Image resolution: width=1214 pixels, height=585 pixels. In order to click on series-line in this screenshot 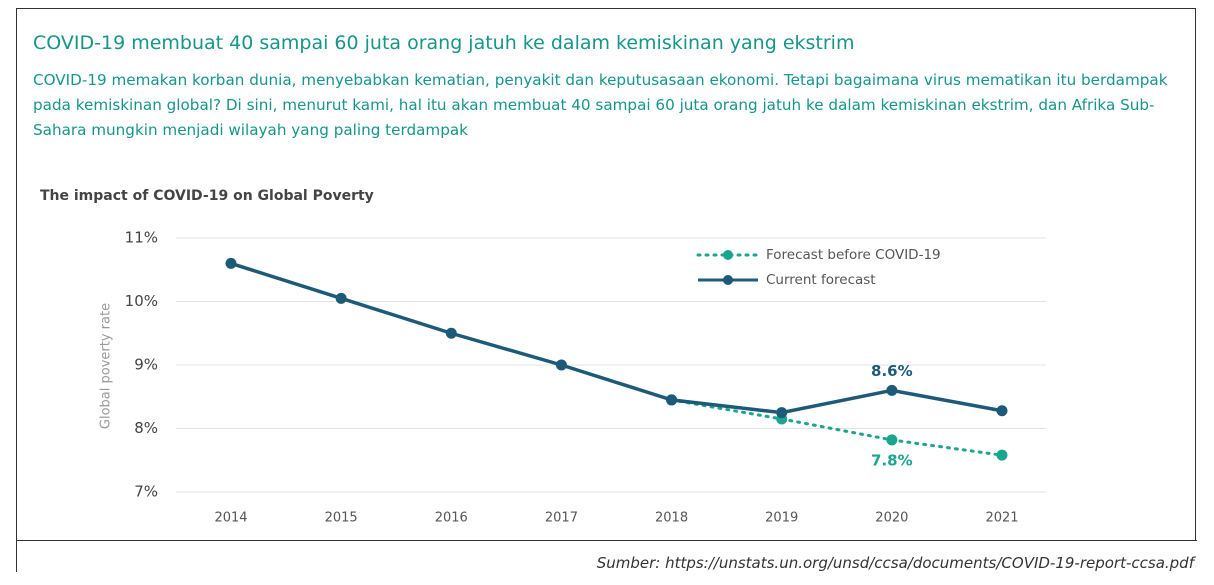, I will do `click(837, 427)`.